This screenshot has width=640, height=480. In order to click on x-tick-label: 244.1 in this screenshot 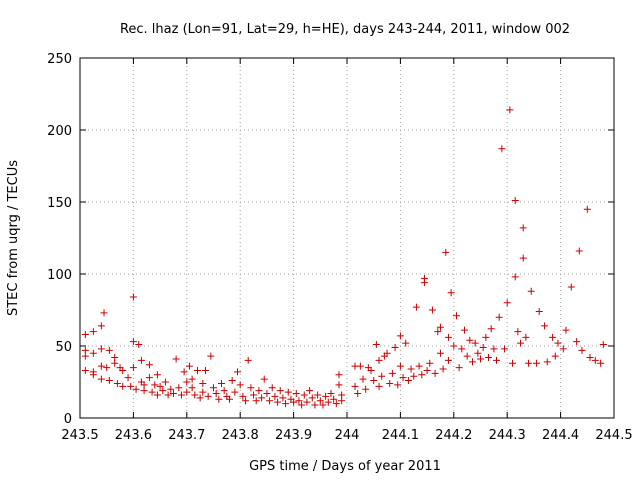, I will do `click(400, 435)`.